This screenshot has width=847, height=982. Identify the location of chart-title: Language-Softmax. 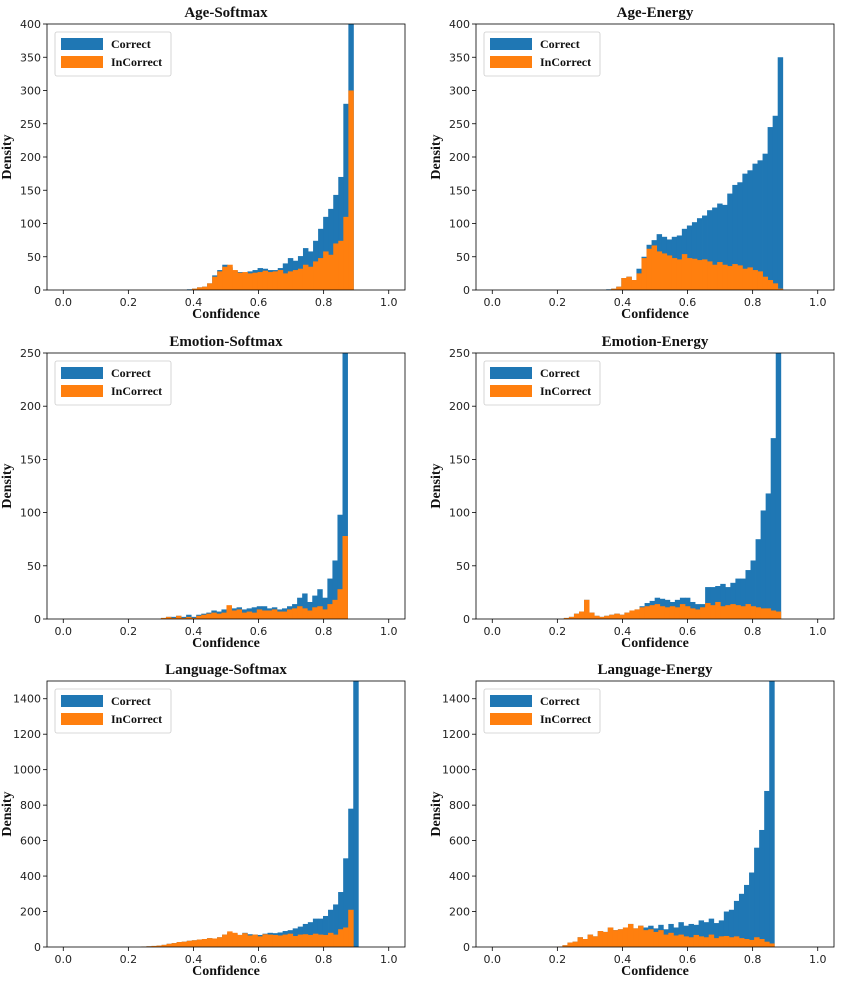
(226, 670).